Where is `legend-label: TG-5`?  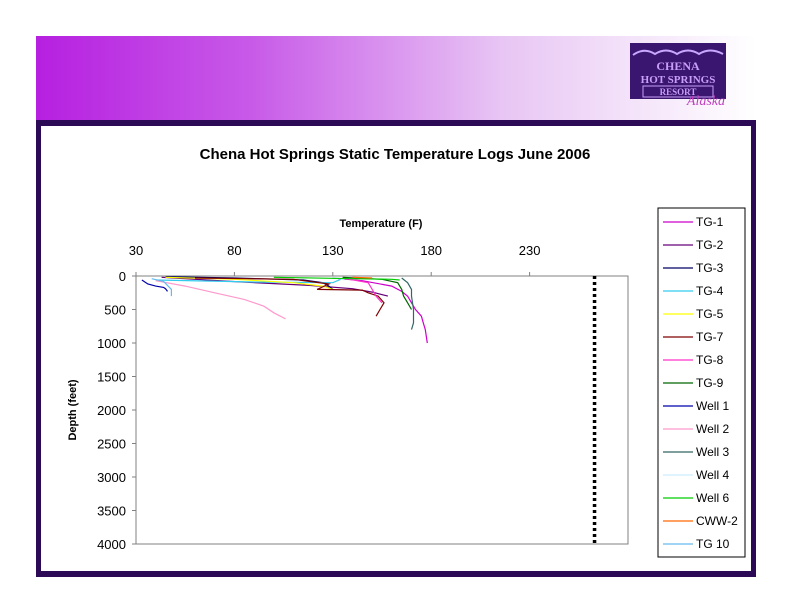
legend-label: TG-5 is located at coordinates (710, 314).